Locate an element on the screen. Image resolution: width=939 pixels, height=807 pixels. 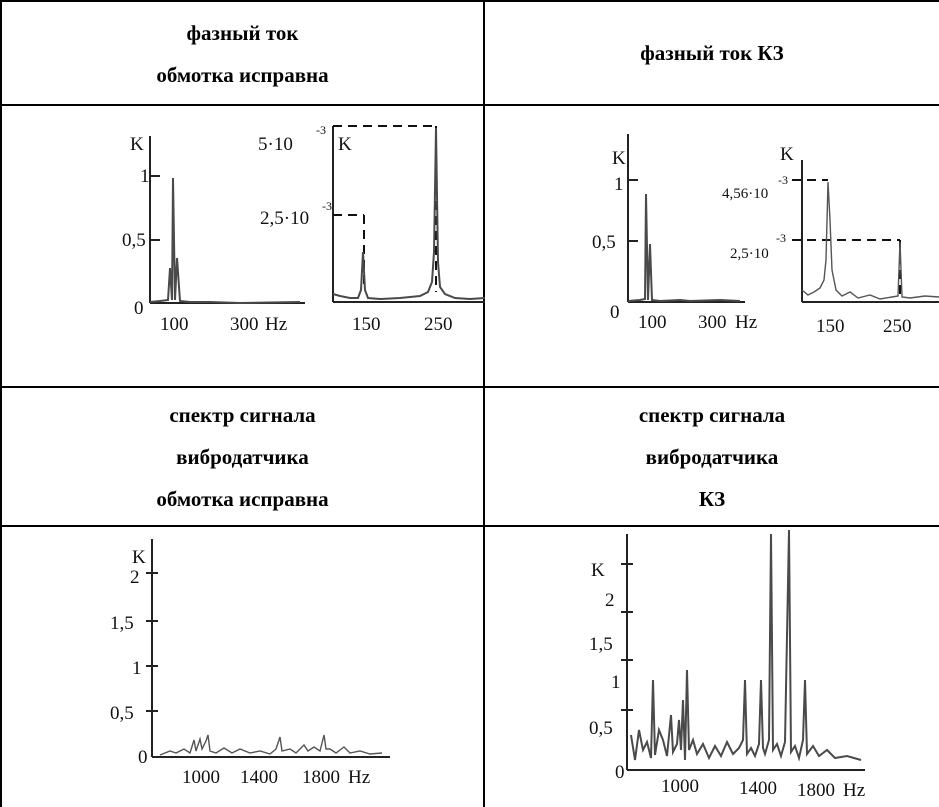
plot-vibration-ok: K 2 1,5 1 0,5 0 1000 1400 1800 Hz is located at coordinates (250, 663).